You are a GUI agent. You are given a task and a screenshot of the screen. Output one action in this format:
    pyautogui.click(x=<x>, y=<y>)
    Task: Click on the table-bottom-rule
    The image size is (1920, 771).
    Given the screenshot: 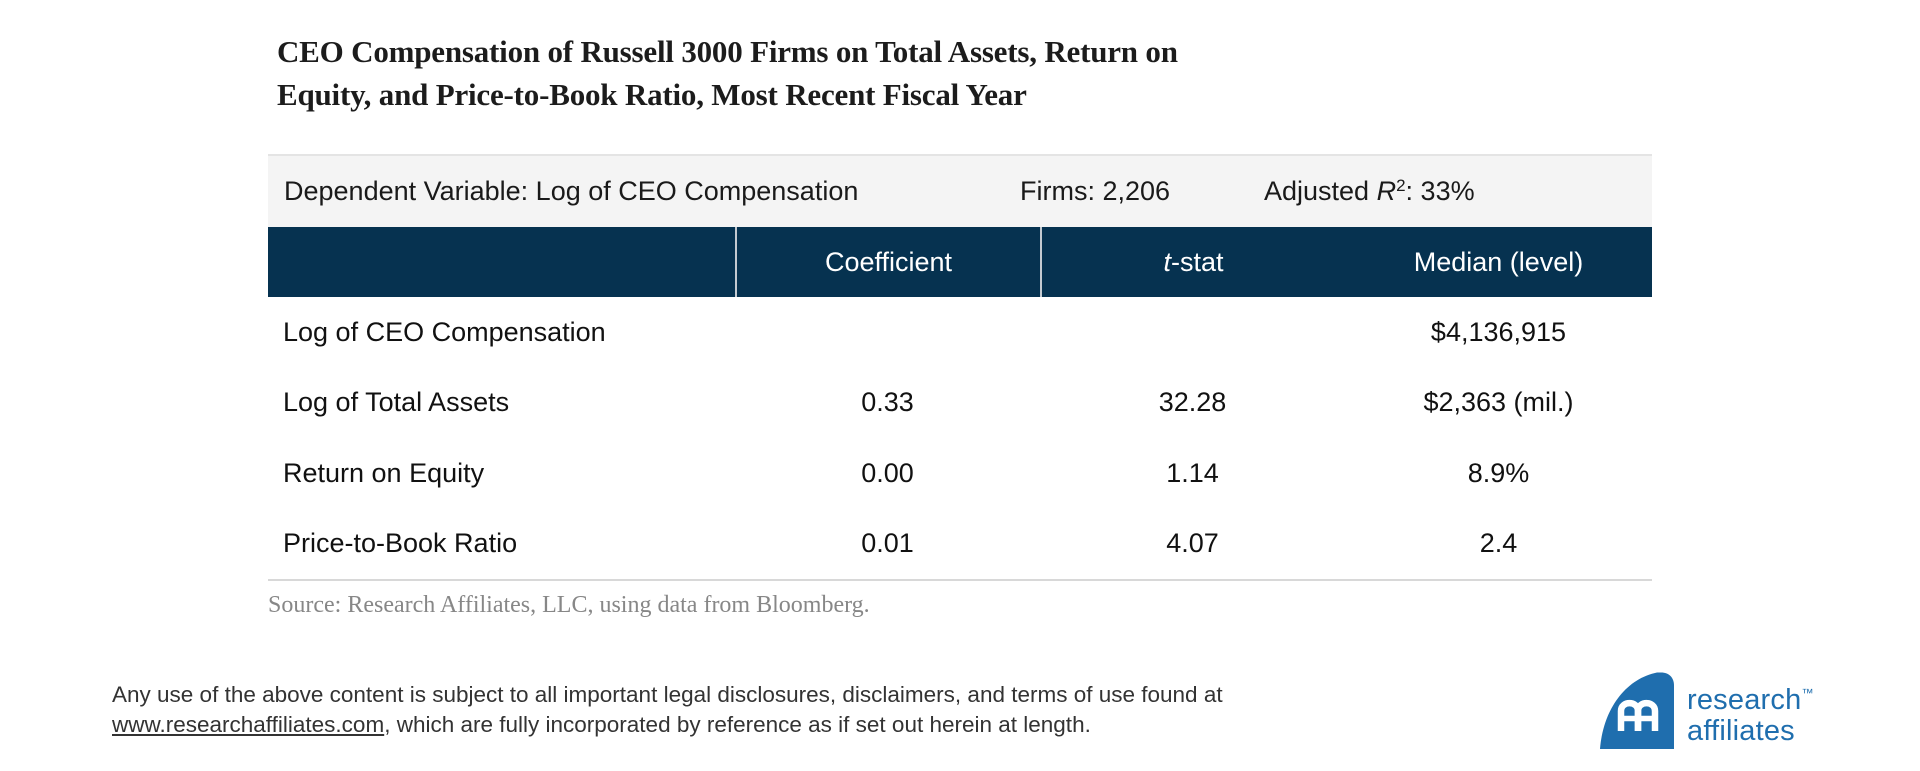 What is the action you would take?
    pyautogui.click(x=960, y=580)
    